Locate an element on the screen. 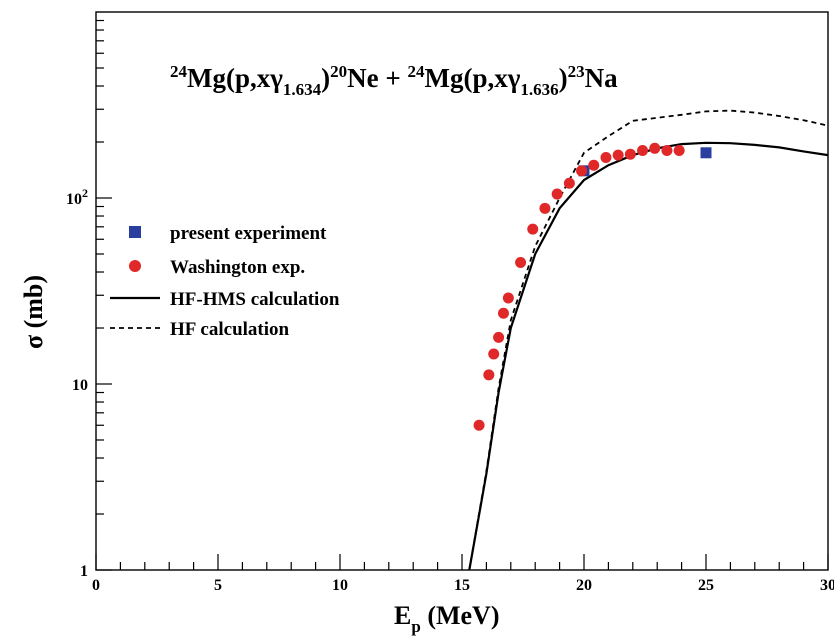 The image size is (834, 639). legend-entry: present experiment is located at coordinates (228, 233).